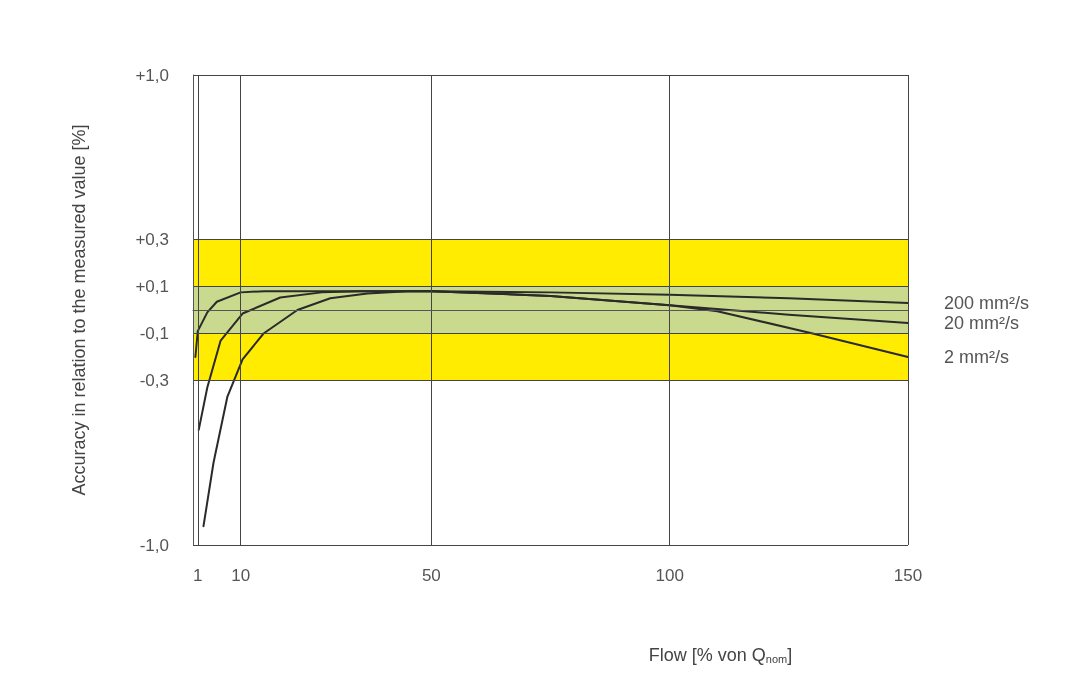 The height and width of the screenshot is (697, 1084). What do you see at coordinates (976, 357) in the screenshot?
I see `series-label: 2 mm²/s` at bounding box center [976, 357].